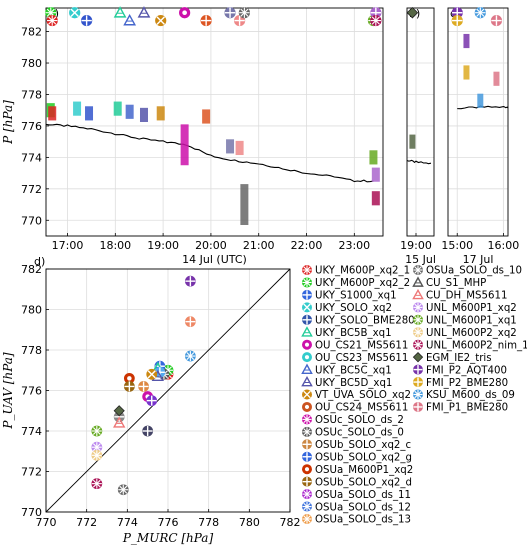 Image resolution: width=527 pixels, height=550 pixels. Describe the element at coordinates (478, 259) in the screenshot. I see `x-axis-label: 17 Jul` at that location.